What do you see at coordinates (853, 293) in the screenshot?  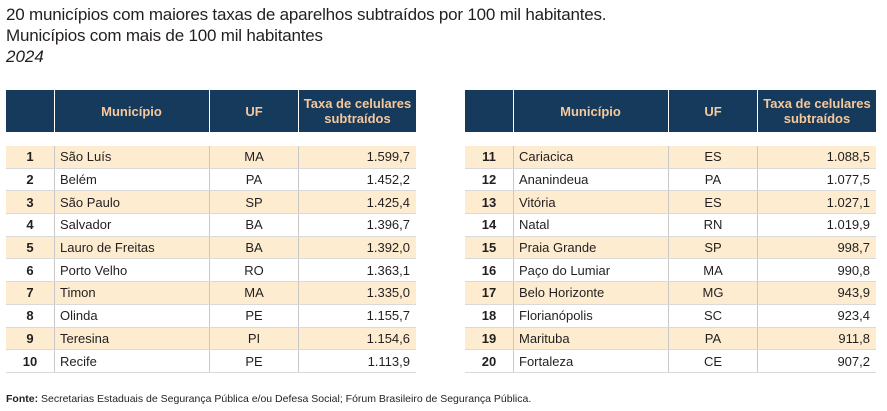 I see `rate-cell: 943,9` at bounding box center [853, 293].